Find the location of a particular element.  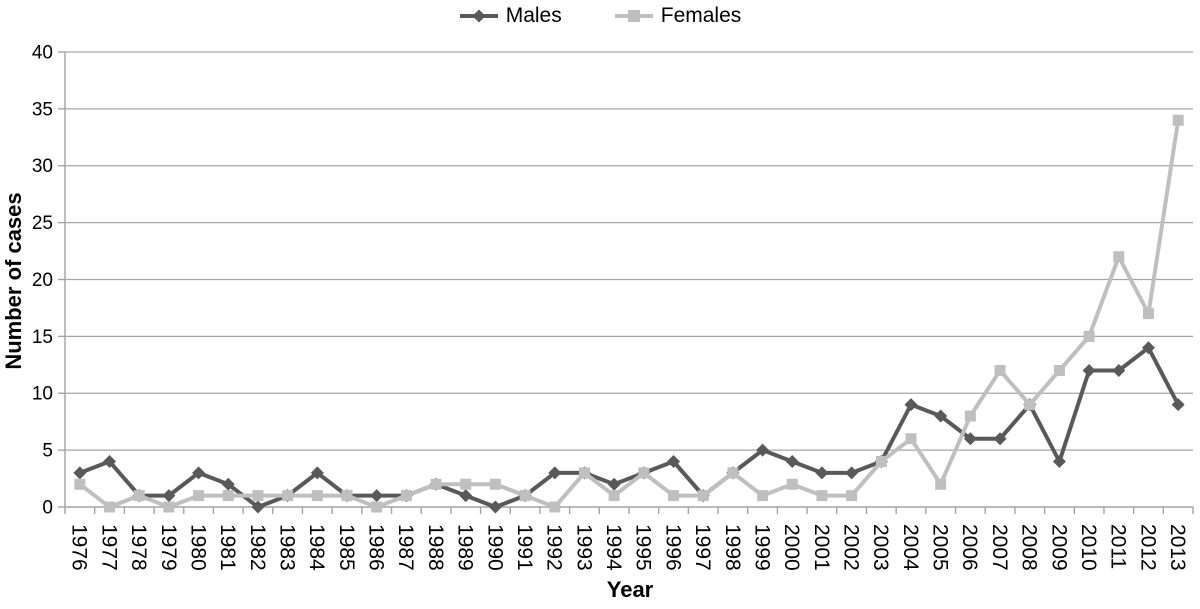

x-tick-label: 1992 is located at coordinates (554, 547).